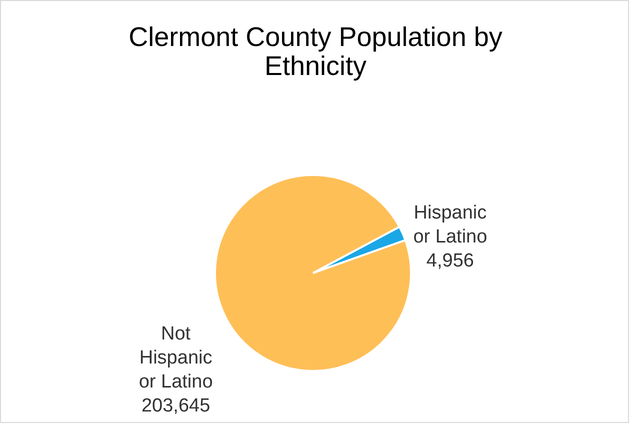  I want to click on data-label: 4,956, so click(450, 261).